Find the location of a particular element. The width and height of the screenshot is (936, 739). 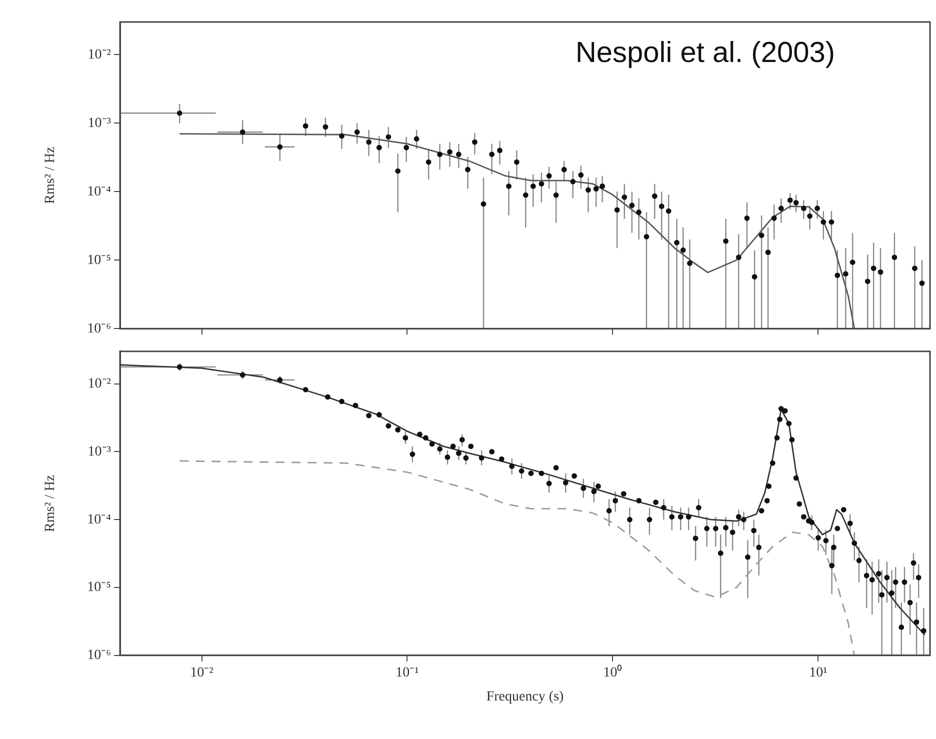

x-tick-label: 10¹ is located at coordinates (818, 672).